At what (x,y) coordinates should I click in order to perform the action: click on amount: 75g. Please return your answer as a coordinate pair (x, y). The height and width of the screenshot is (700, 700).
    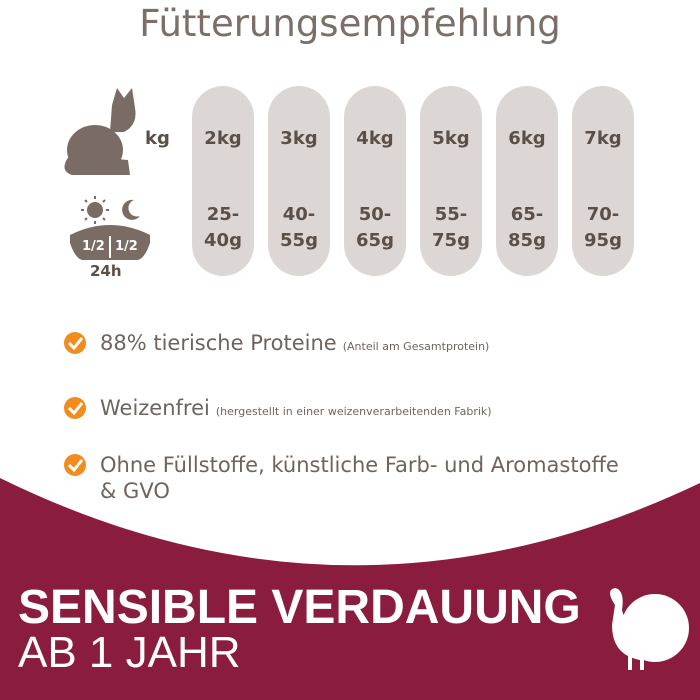
    Looking at the image, I should click on (451, 240).